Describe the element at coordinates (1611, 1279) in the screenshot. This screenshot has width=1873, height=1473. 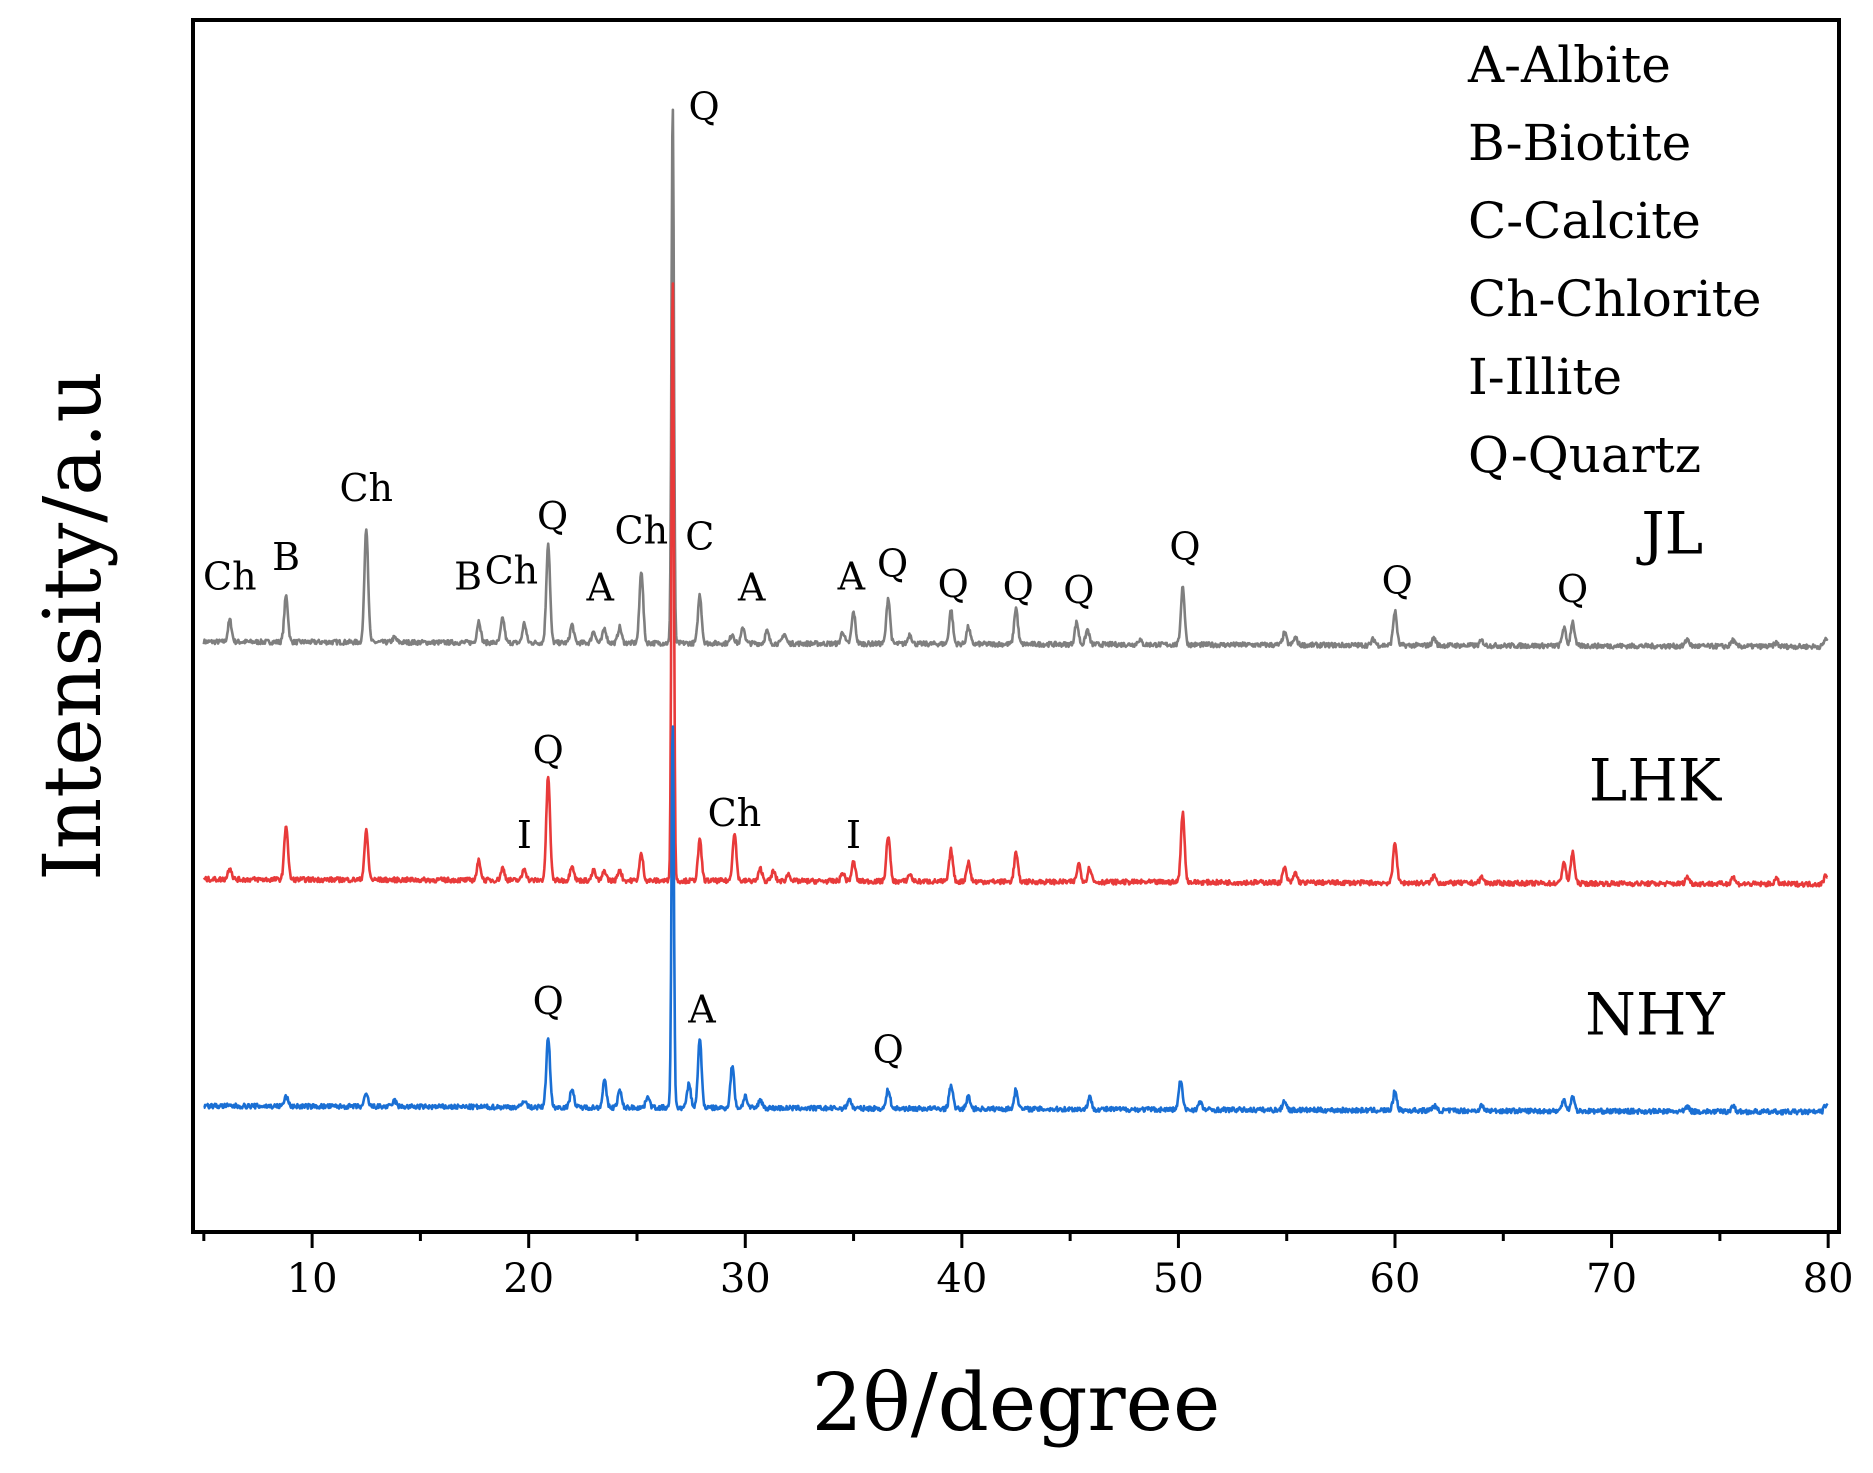
I see `x-tick-label: 70` at that location.